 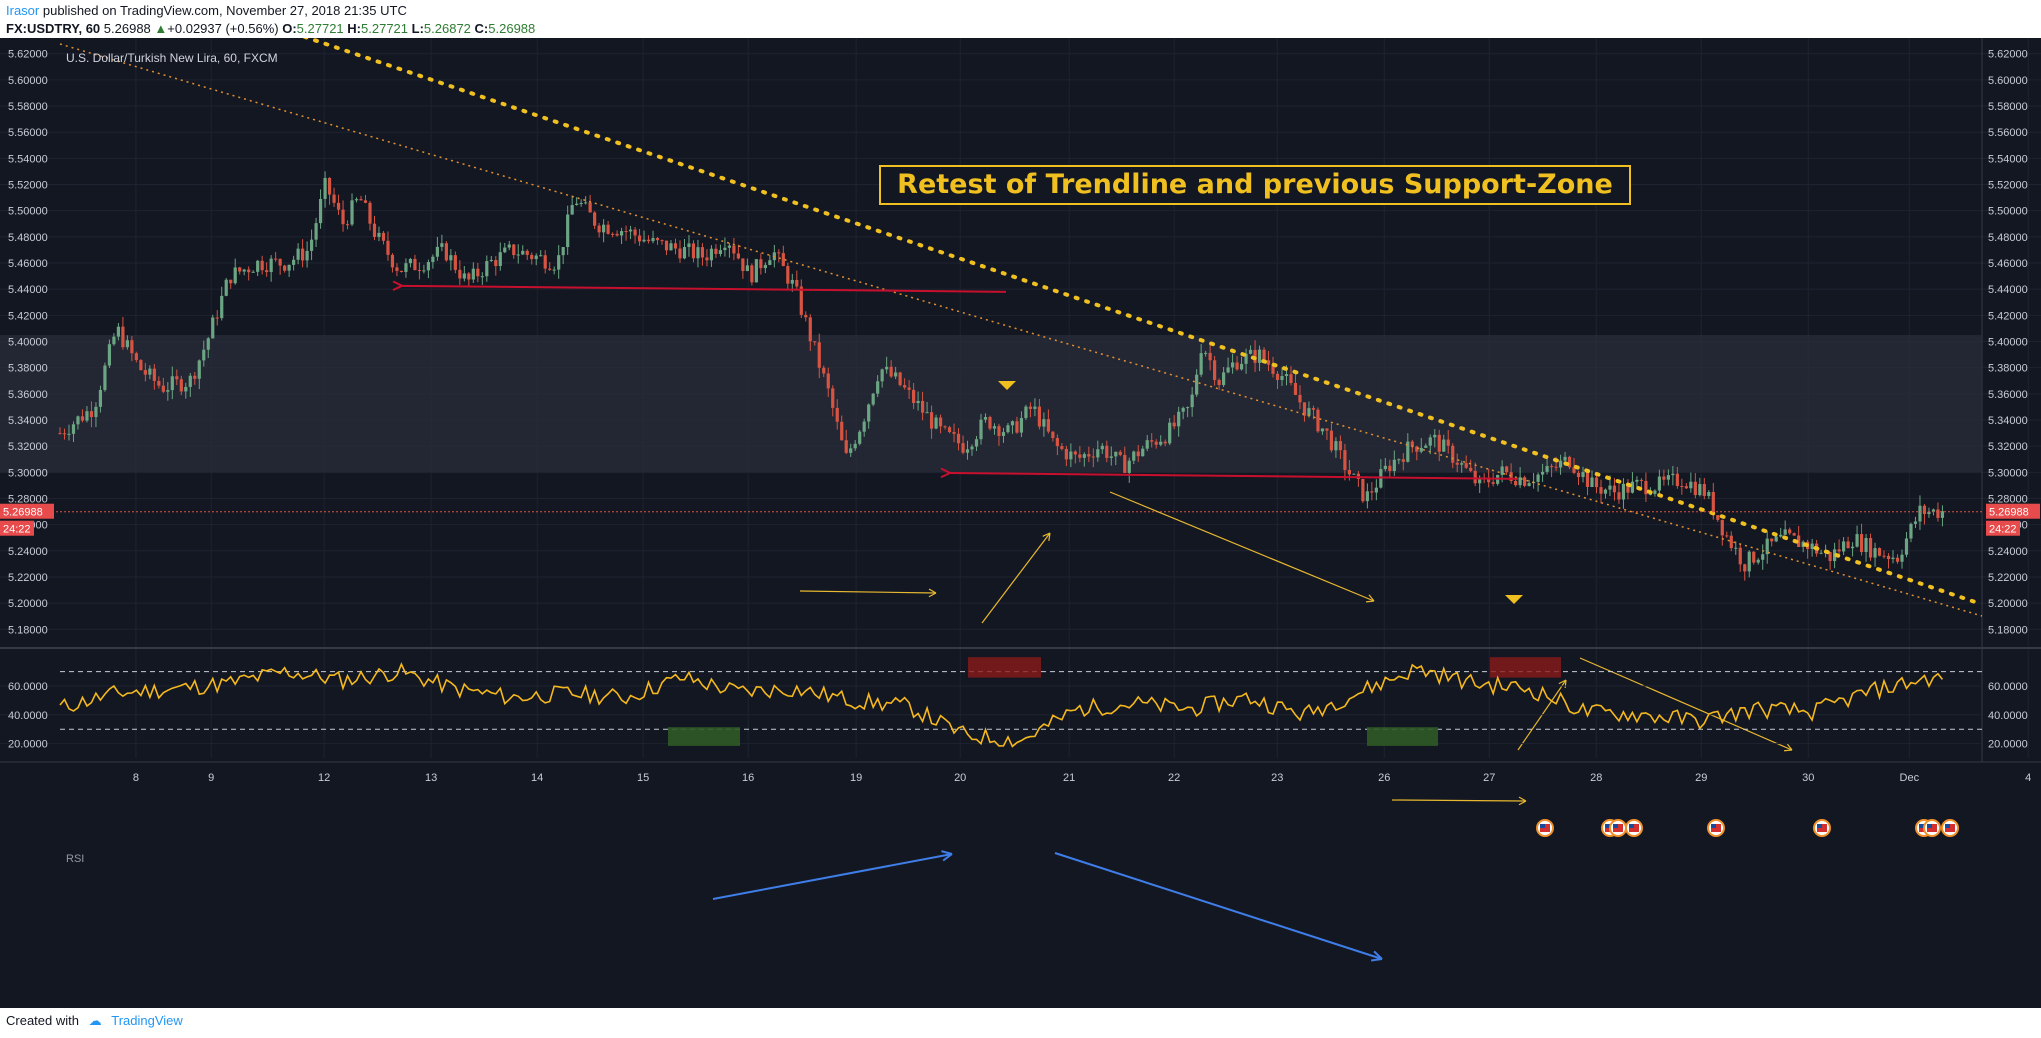 I want to click on author-link: Irasor, so click(x=23, y=10).